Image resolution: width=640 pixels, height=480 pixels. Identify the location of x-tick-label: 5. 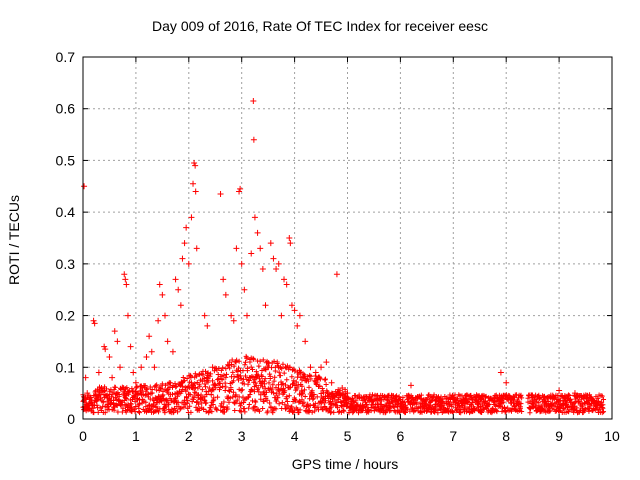
(348, 436).